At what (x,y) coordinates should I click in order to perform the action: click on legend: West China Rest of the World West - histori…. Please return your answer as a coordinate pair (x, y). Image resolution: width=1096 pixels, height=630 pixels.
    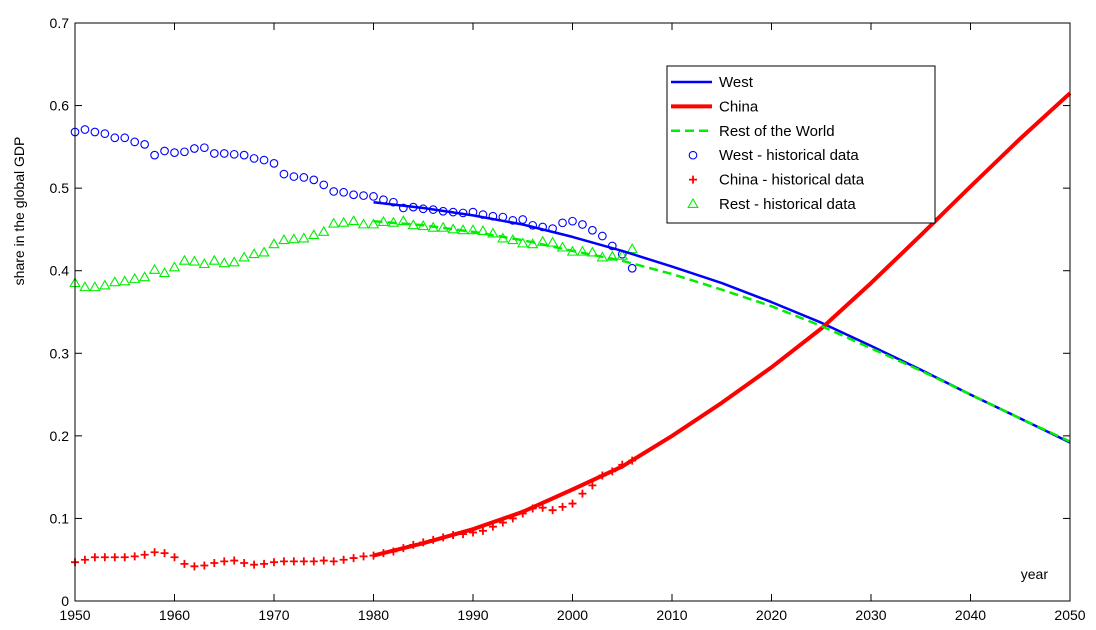
    Looking at the image, I should click on (801, 144).